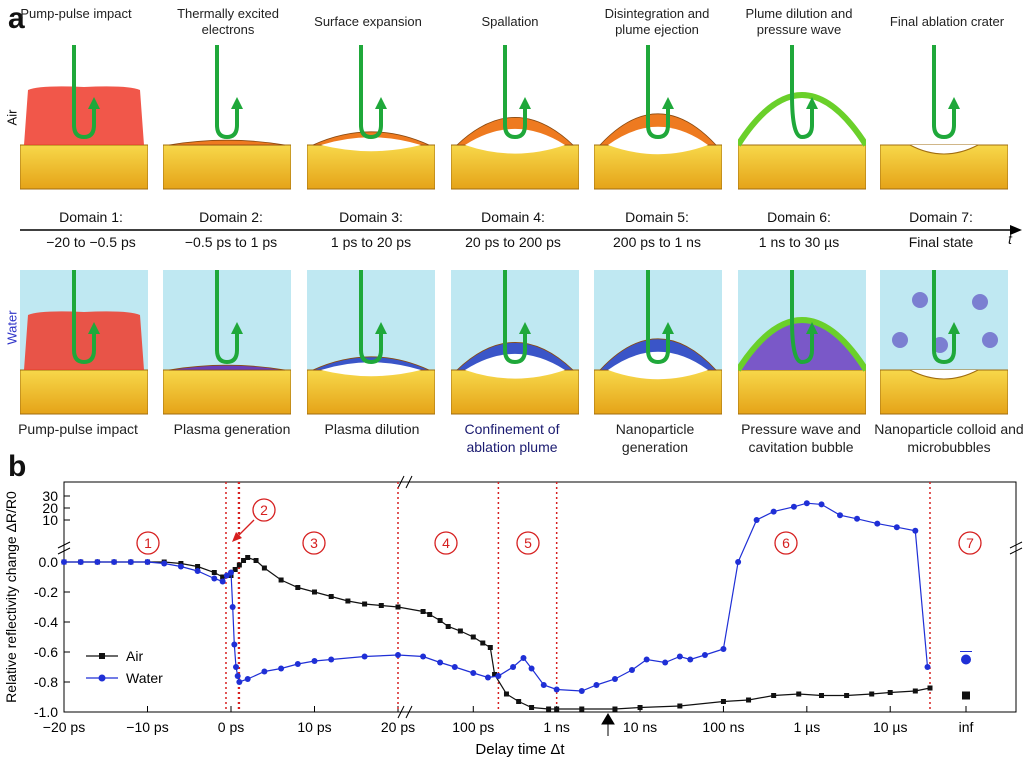 This screenshot has width=1024, height=766. Describe the element at coordinates (16, 18) in the screenshot. I see `panel-a-label: a` at that location.